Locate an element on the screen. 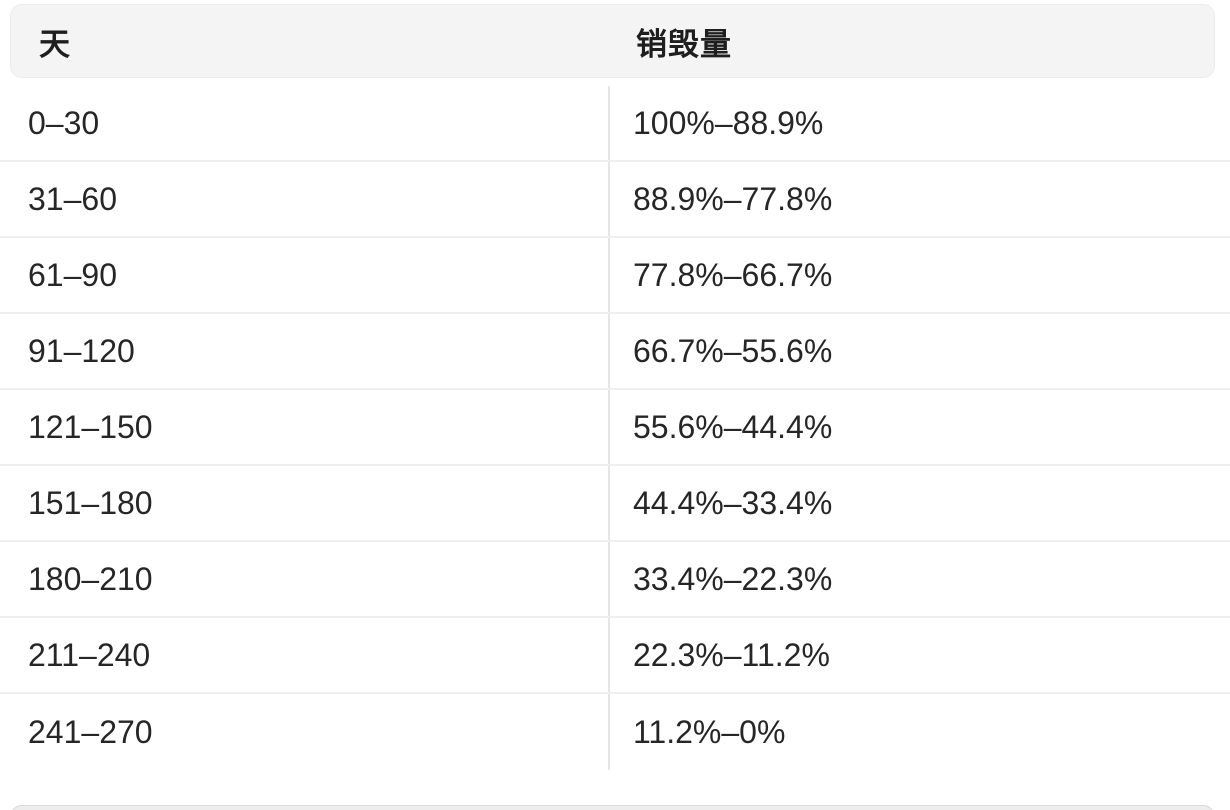 Image resolution: width=1230 pixels, height=810 pixels. table-row: 121–150 55.6%–44.4% is located at coordinates (615, 428).